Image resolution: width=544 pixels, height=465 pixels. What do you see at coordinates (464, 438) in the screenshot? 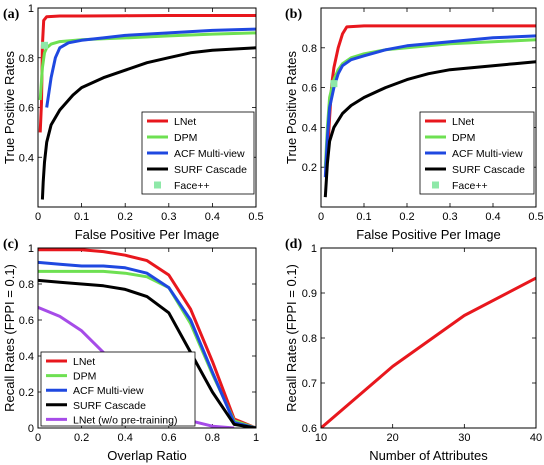
I see `x-tick-label: 30` at bounding box center [464, 438].